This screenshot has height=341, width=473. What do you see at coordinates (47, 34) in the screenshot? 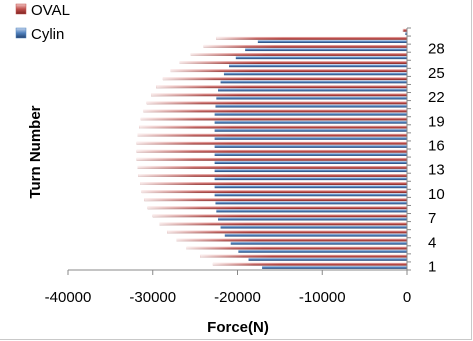
I see `legend-label-cylin: Cylin` at bounding box center [47, 34].